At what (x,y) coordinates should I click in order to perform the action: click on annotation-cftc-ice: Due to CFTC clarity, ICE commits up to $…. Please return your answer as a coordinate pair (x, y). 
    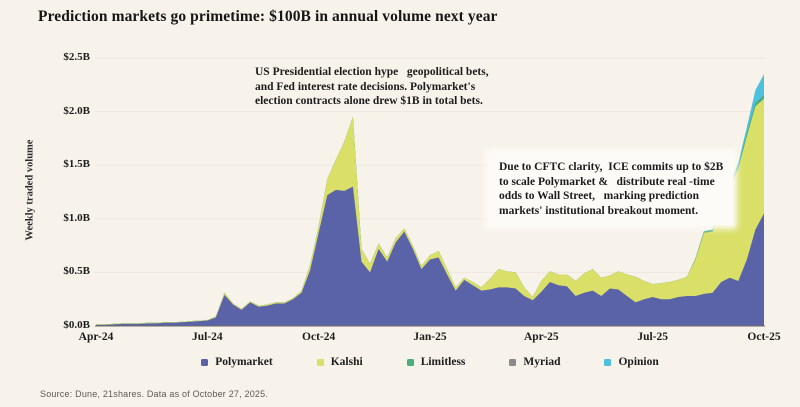
    Looking at the image, I should click on (611, 189).